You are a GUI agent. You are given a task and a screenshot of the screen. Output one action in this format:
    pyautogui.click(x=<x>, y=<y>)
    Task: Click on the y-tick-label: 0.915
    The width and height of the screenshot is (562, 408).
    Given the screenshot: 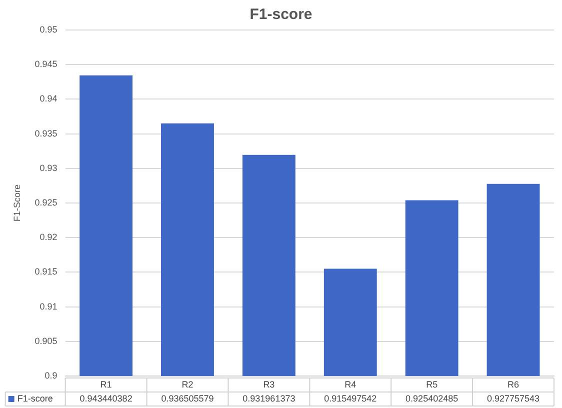 What is the action you would take?
    pyautogui.click(x=46, y=271)
    